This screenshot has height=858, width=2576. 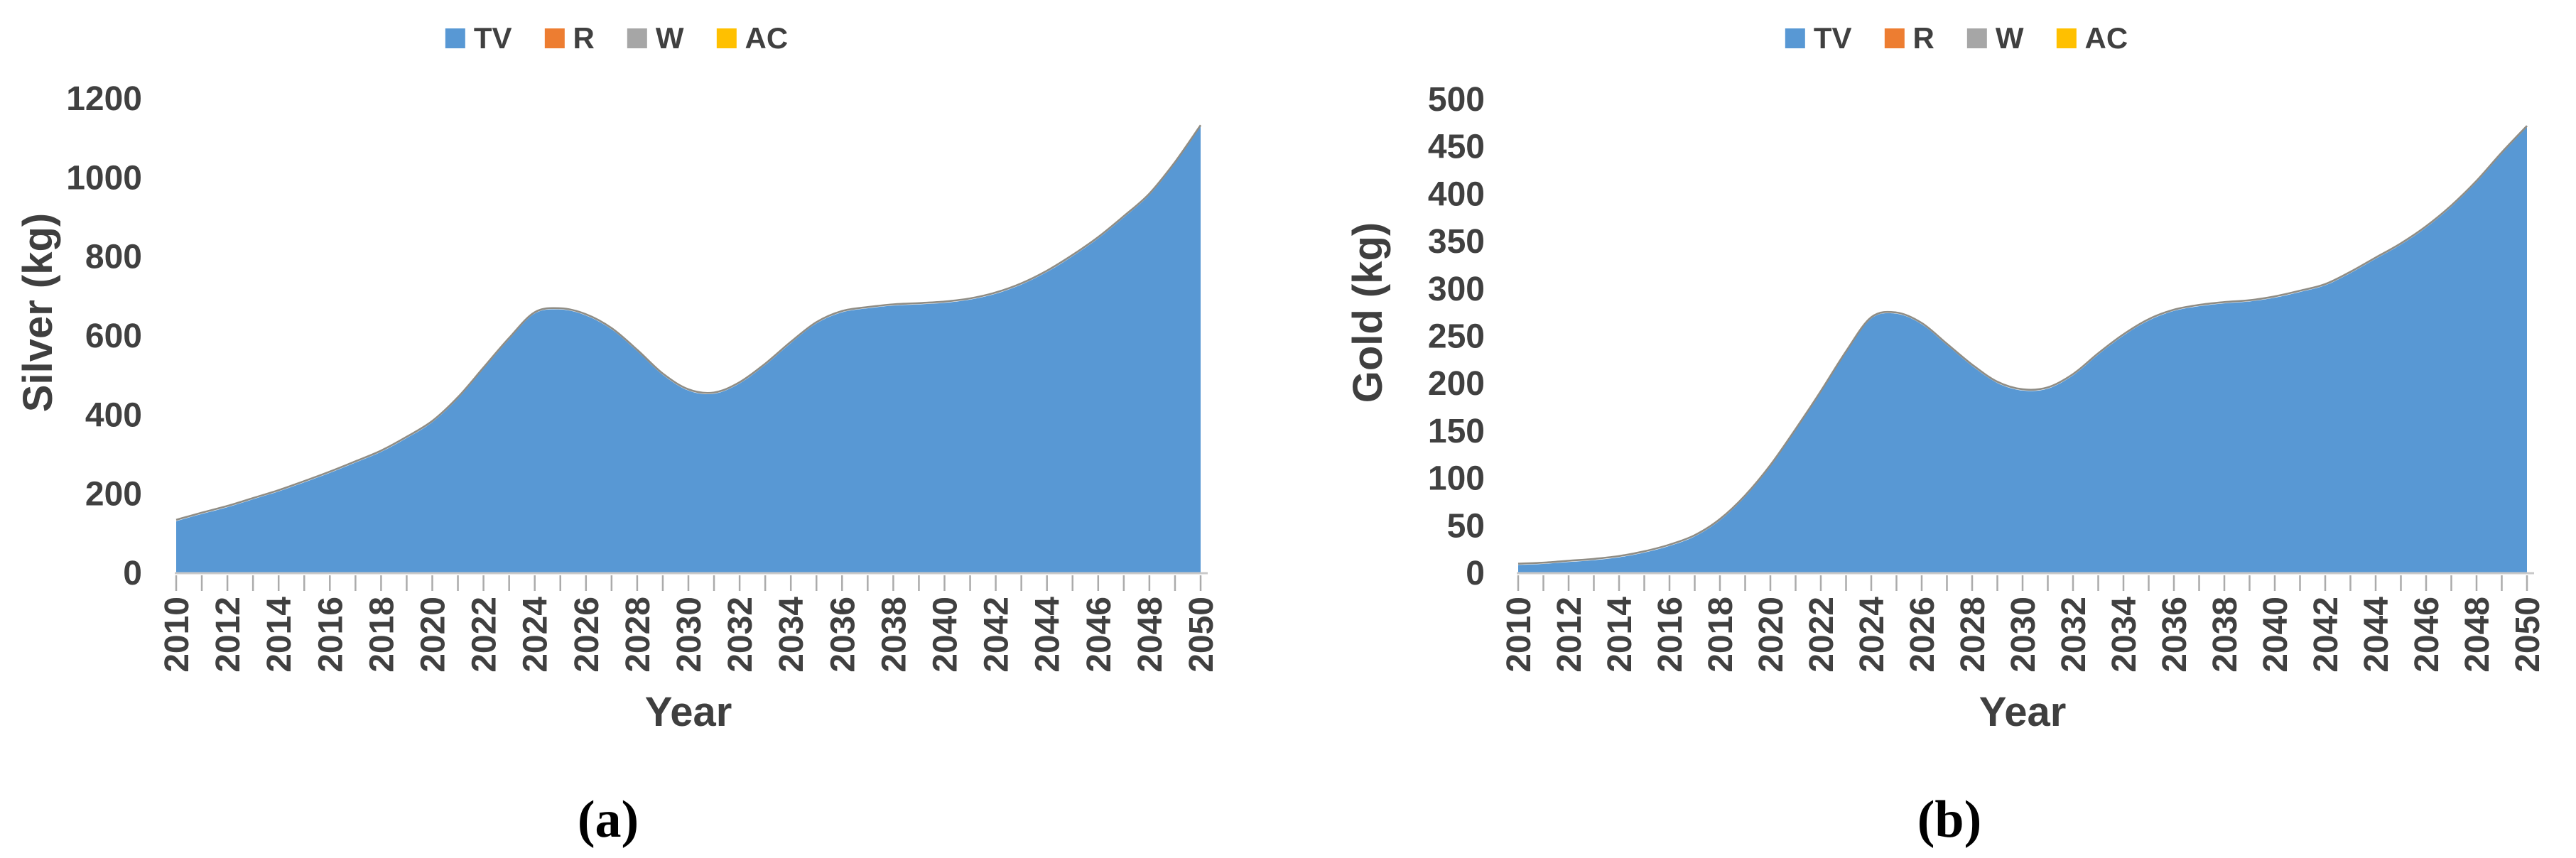 What do you see at coordinates (113, 336) in the screenshot?
I see `y-tick-label: 600` at bounding box center [113, 336].